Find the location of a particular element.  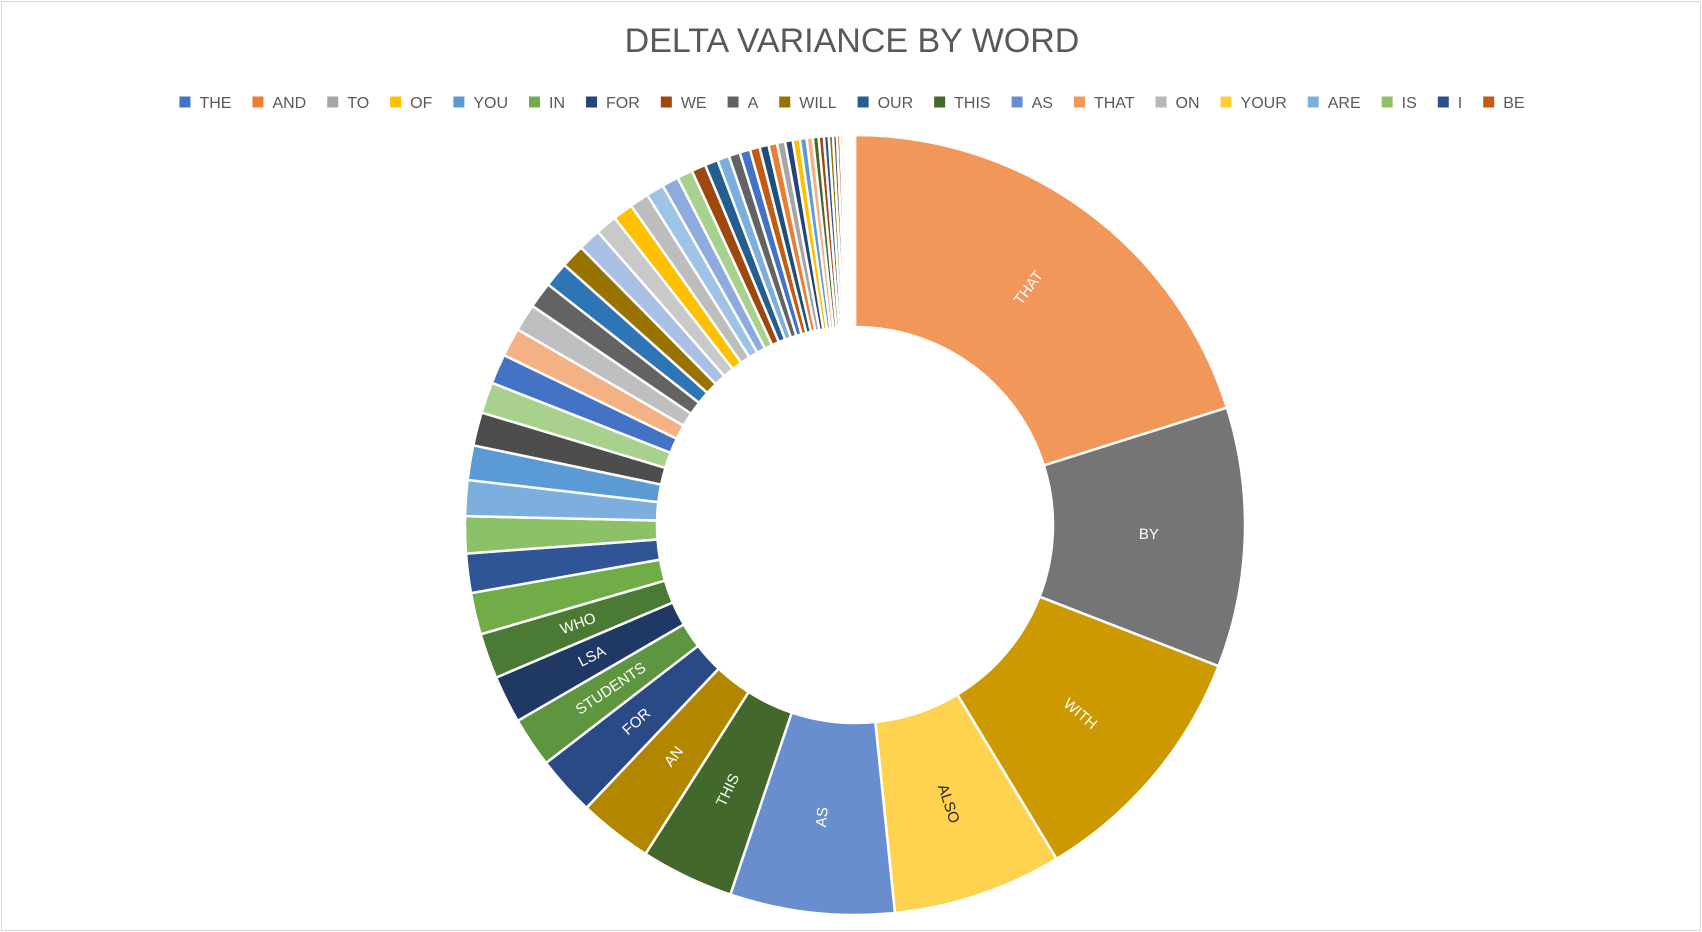

legend-label: ARE is located at coordinates (1344, 103).